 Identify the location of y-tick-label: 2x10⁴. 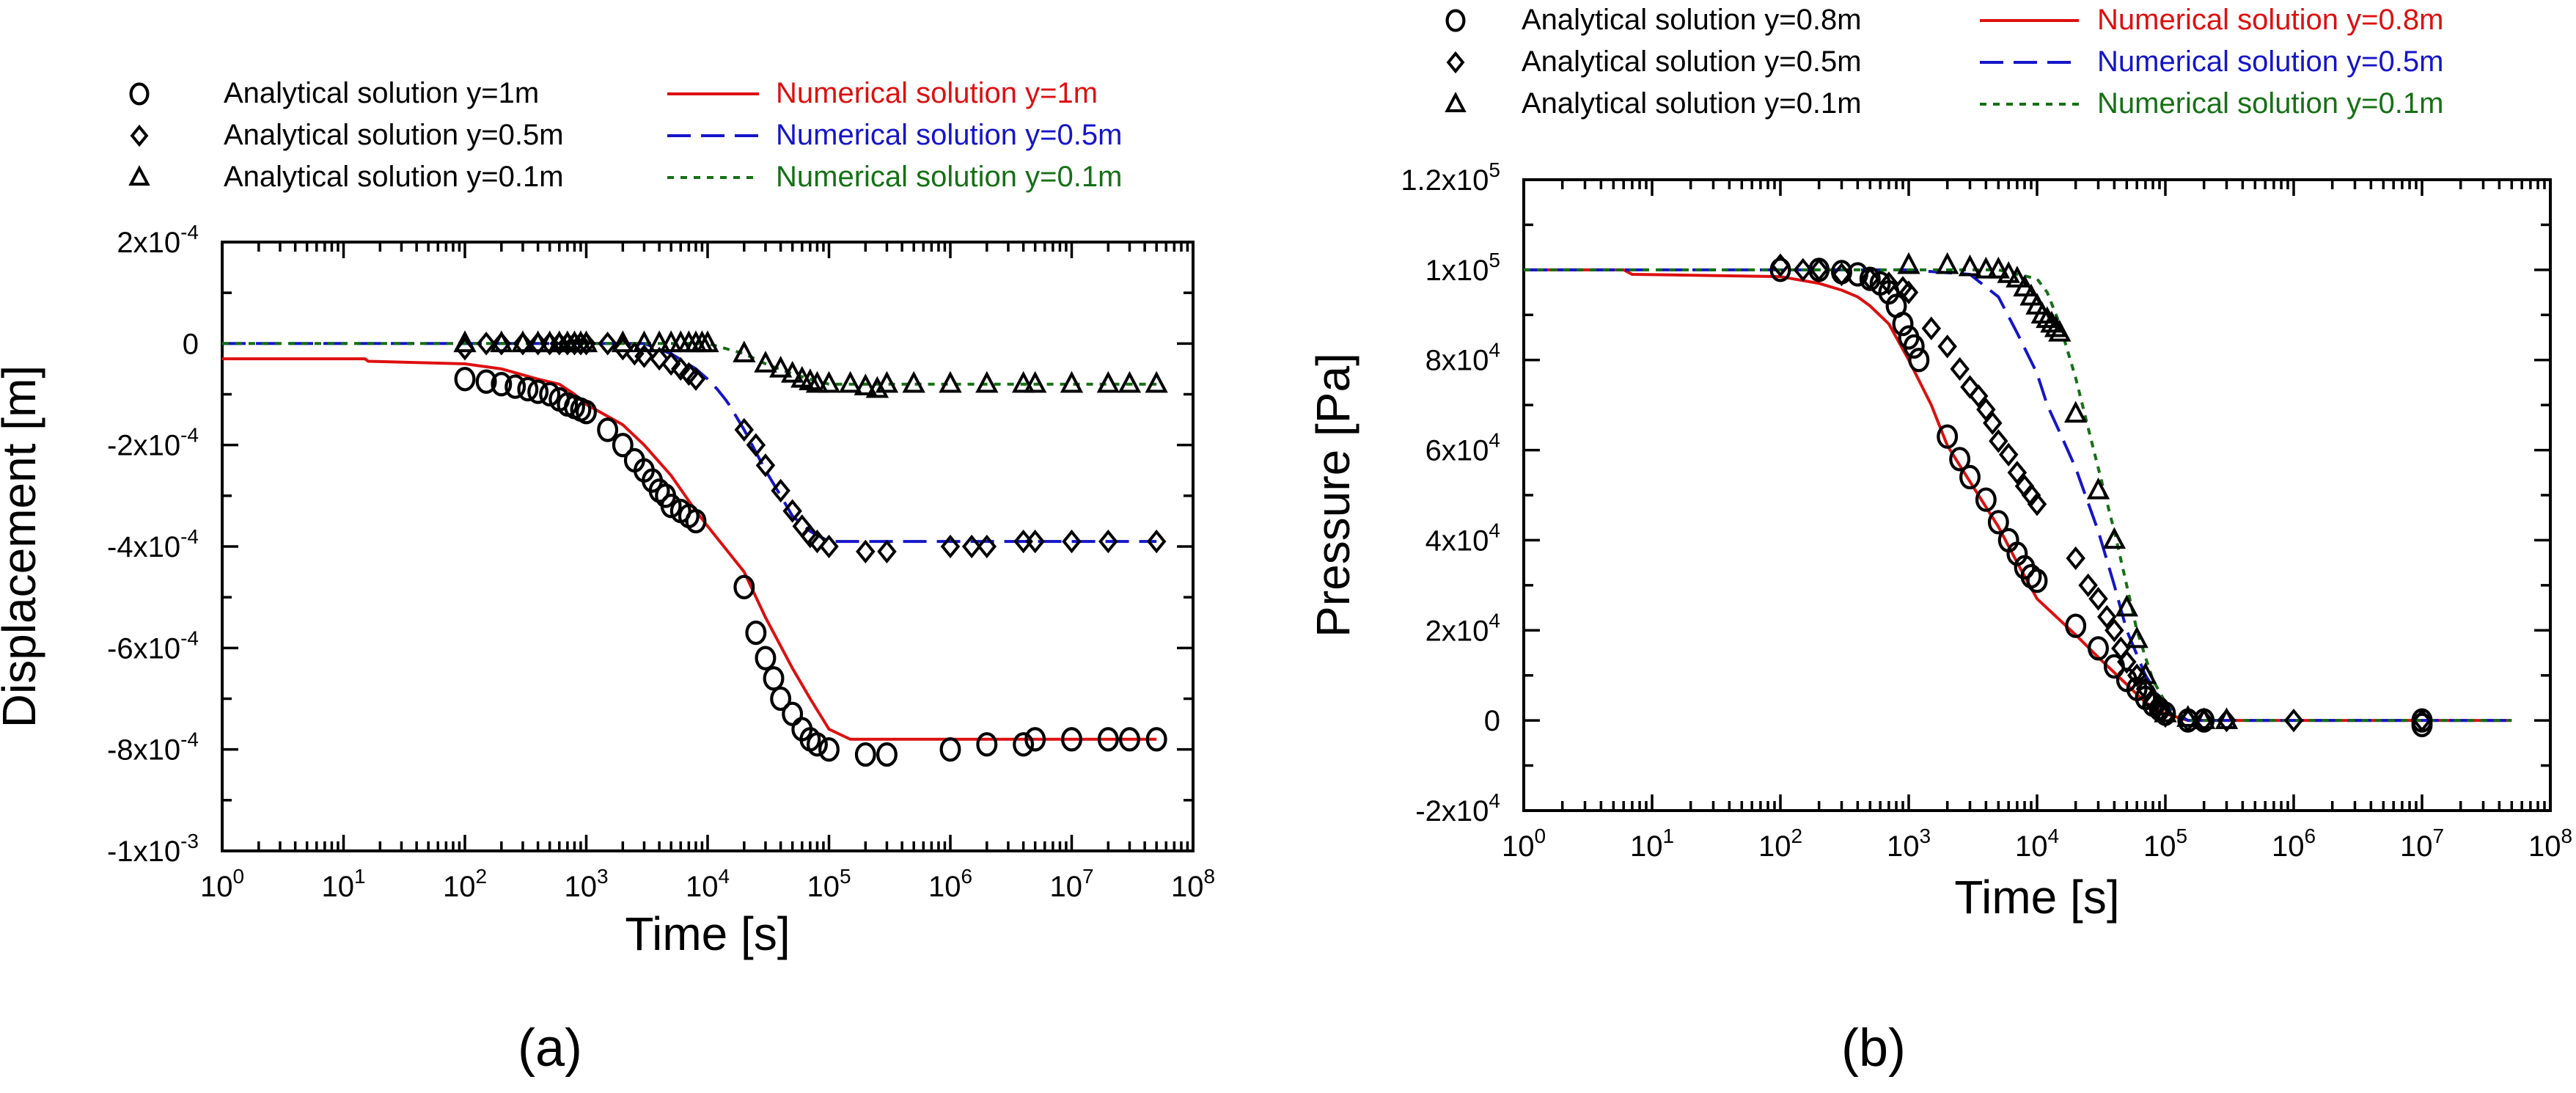
(1463, 628).